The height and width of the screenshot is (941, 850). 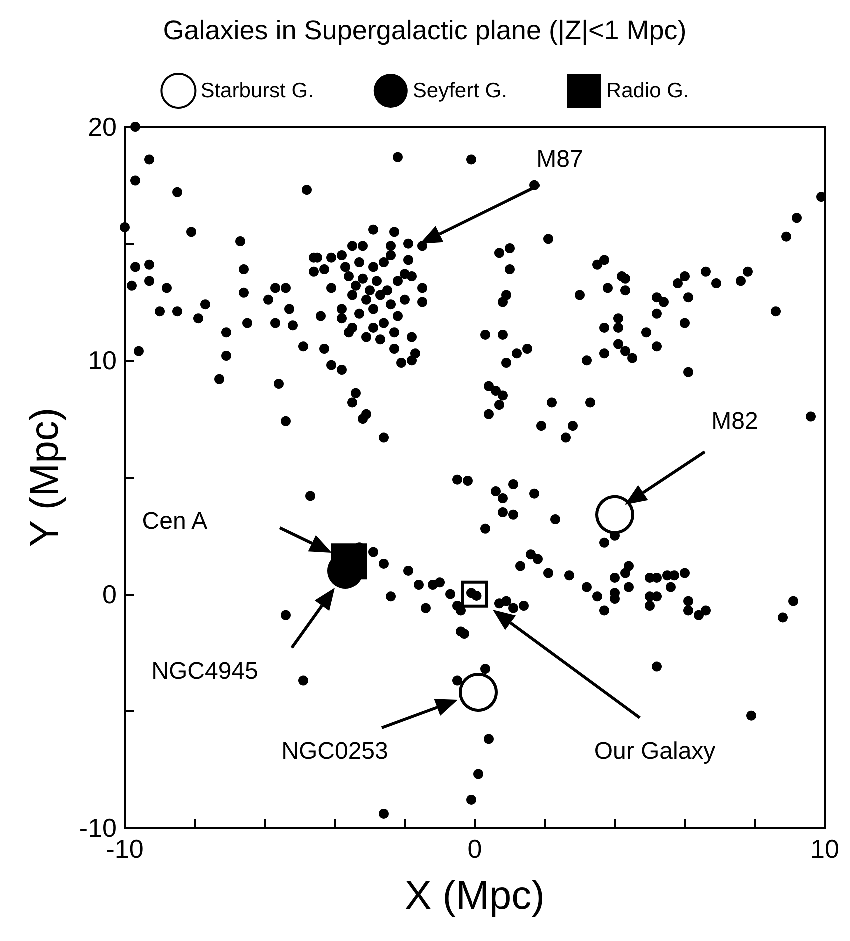 What do you see at coordinates (655, 751) in the screenshot?
I see `annotation: Our Galaxy` at bounding box center [655, 751].